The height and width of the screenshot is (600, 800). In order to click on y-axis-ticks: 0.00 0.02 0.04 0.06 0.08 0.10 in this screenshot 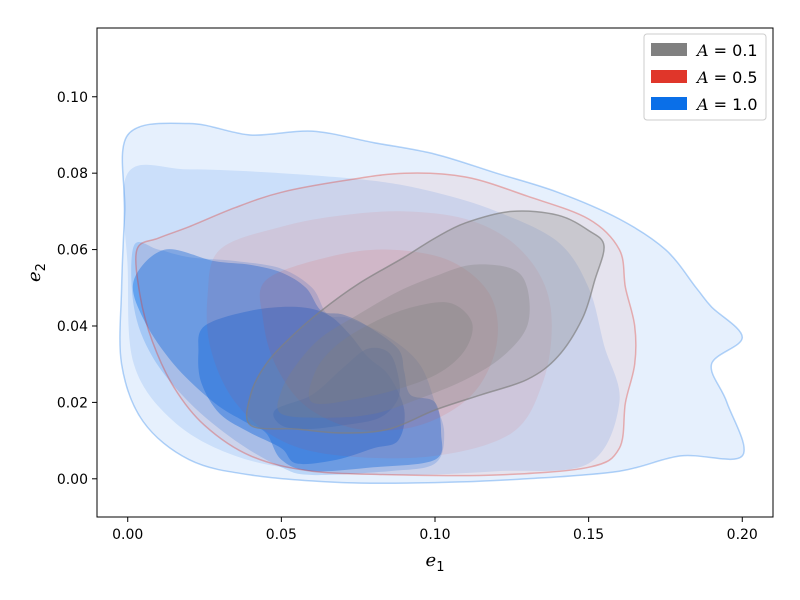, I will do `click(77, 289)`.